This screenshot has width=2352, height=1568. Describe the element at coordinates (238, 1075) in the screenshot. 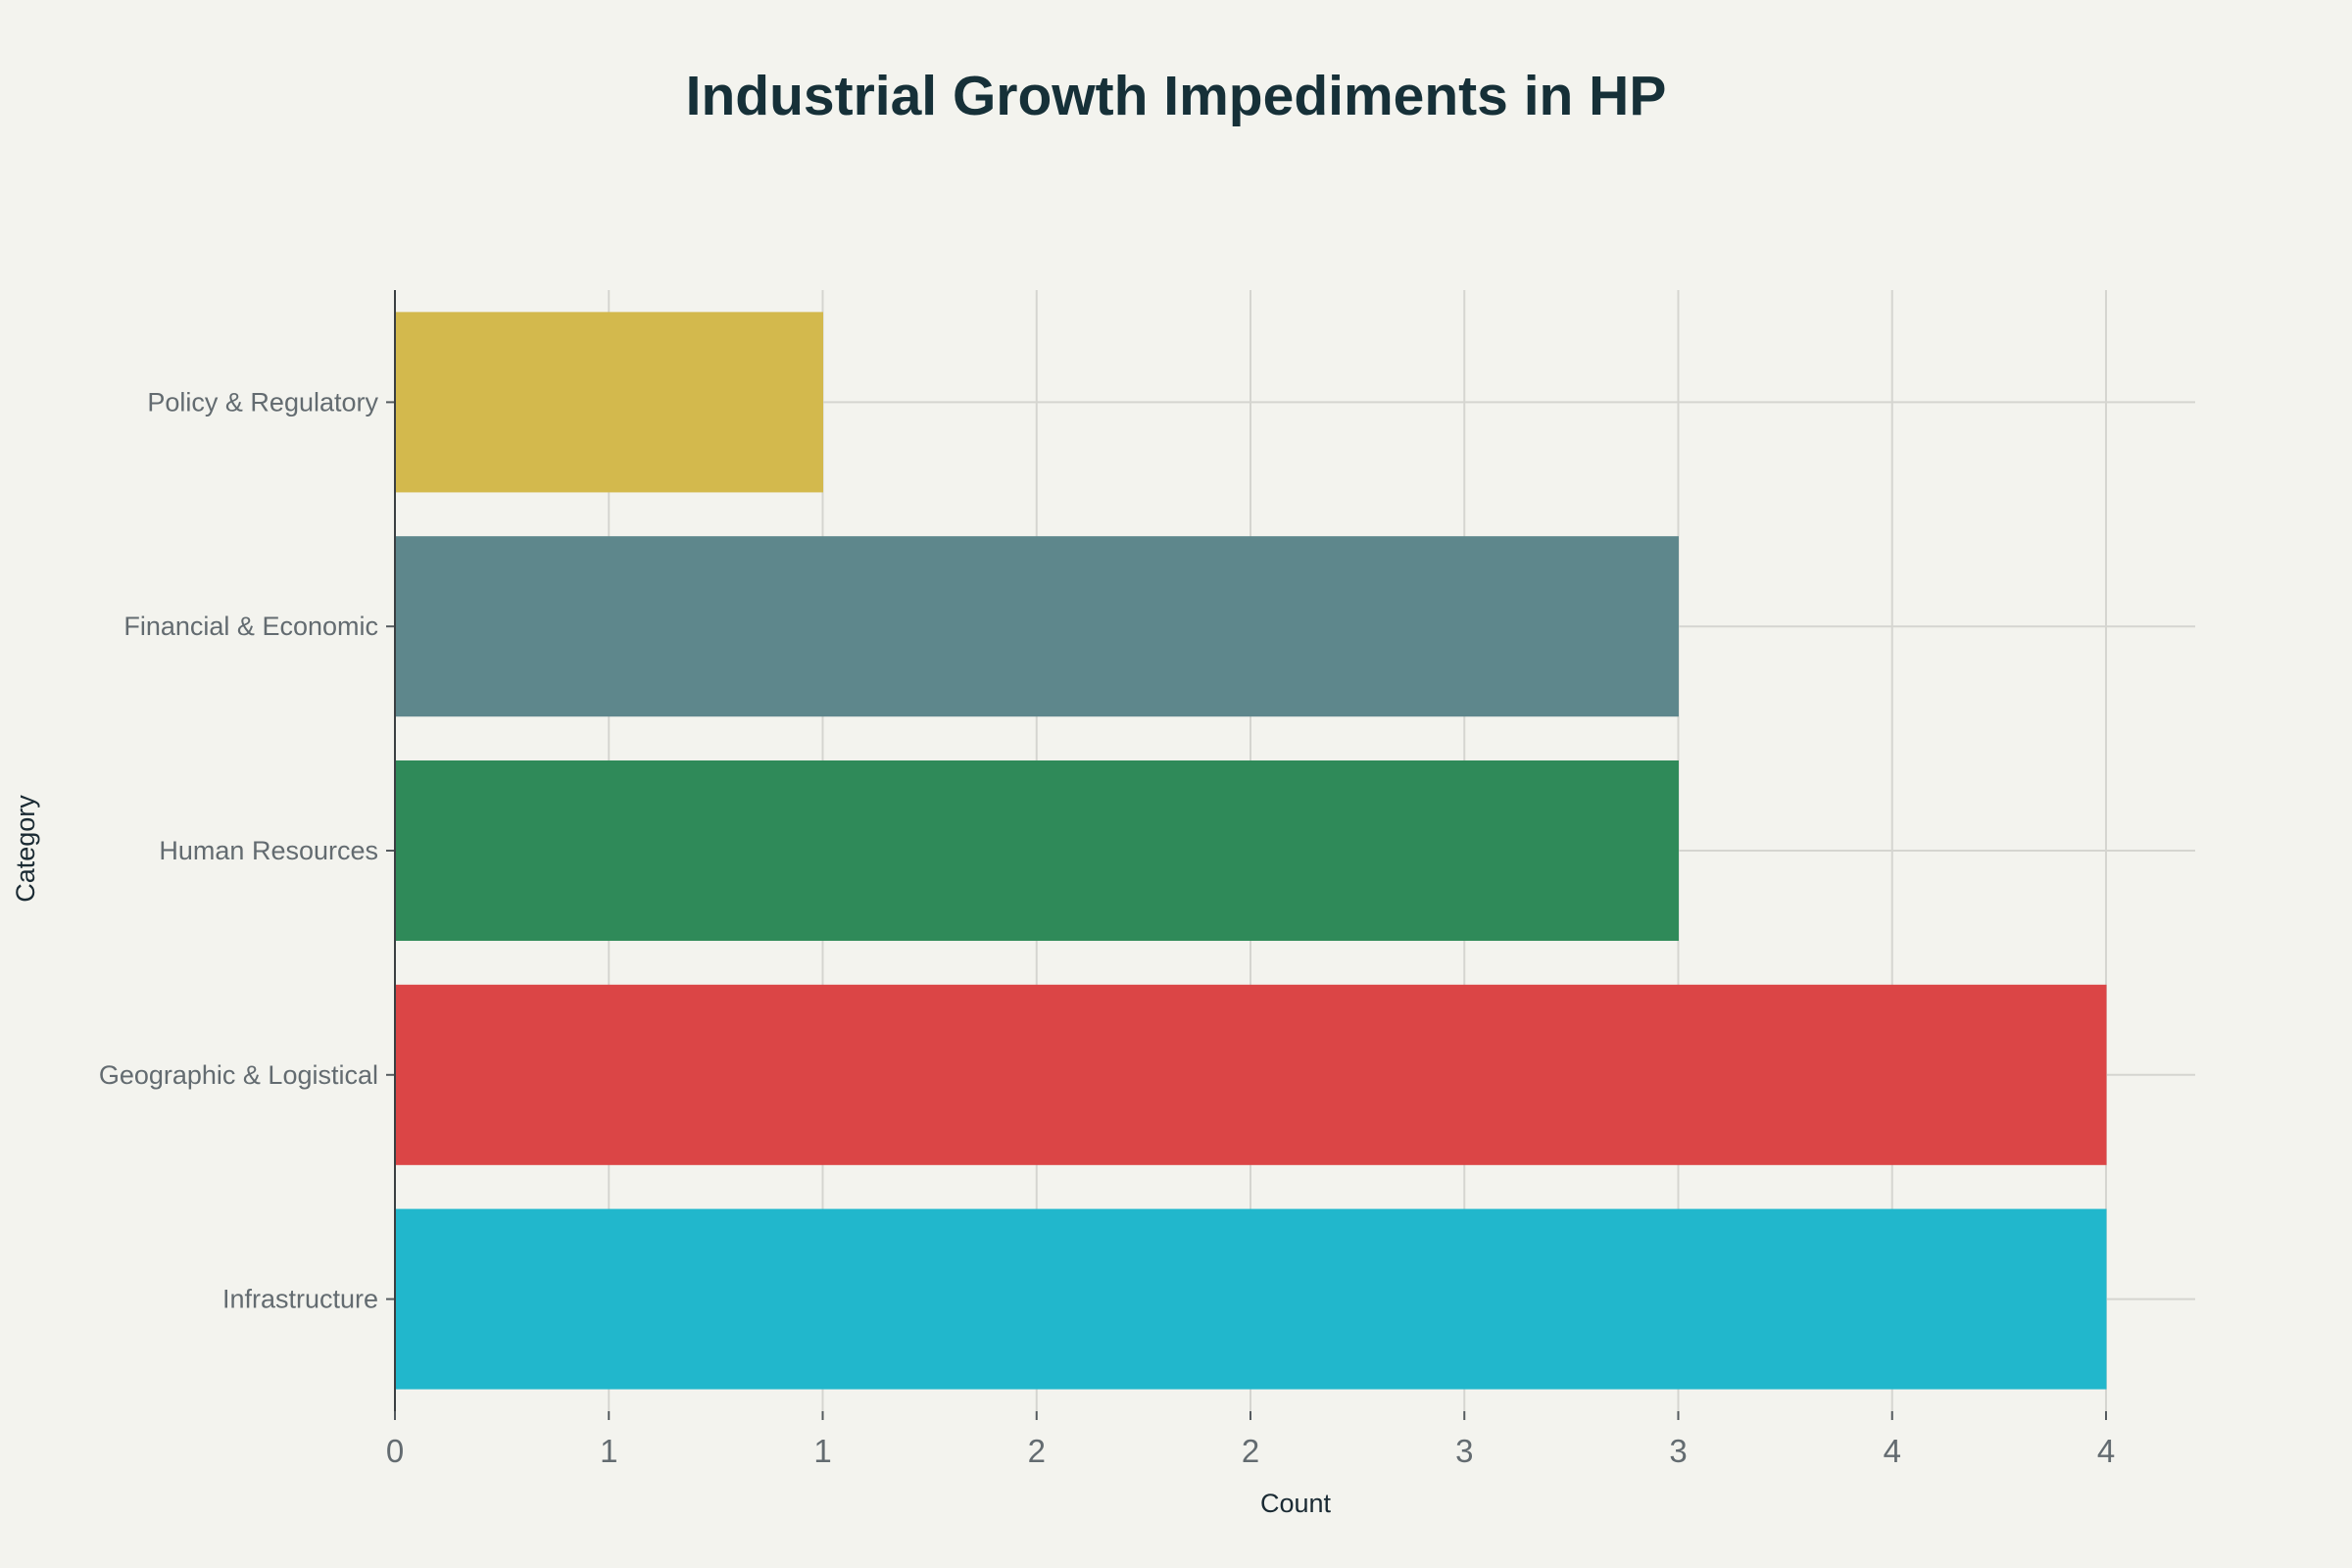

I see `y-tick-label: Geographic & Logistical` at that location.